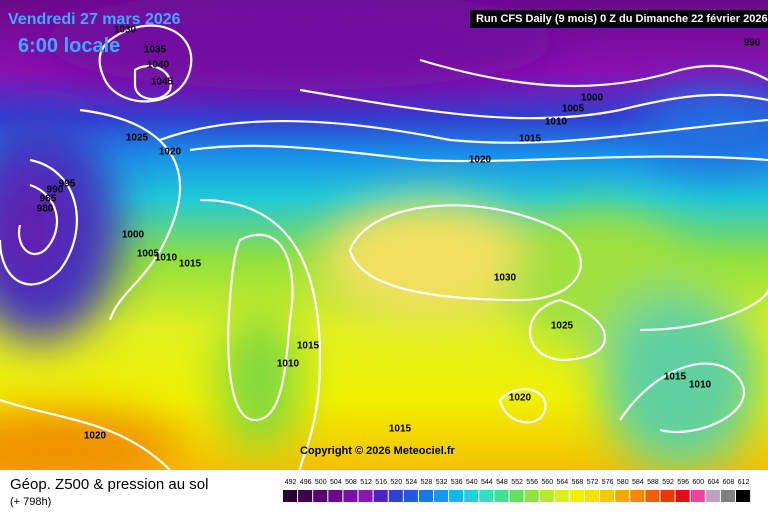  I want to click on scale-label: 604, so click(714, 482).